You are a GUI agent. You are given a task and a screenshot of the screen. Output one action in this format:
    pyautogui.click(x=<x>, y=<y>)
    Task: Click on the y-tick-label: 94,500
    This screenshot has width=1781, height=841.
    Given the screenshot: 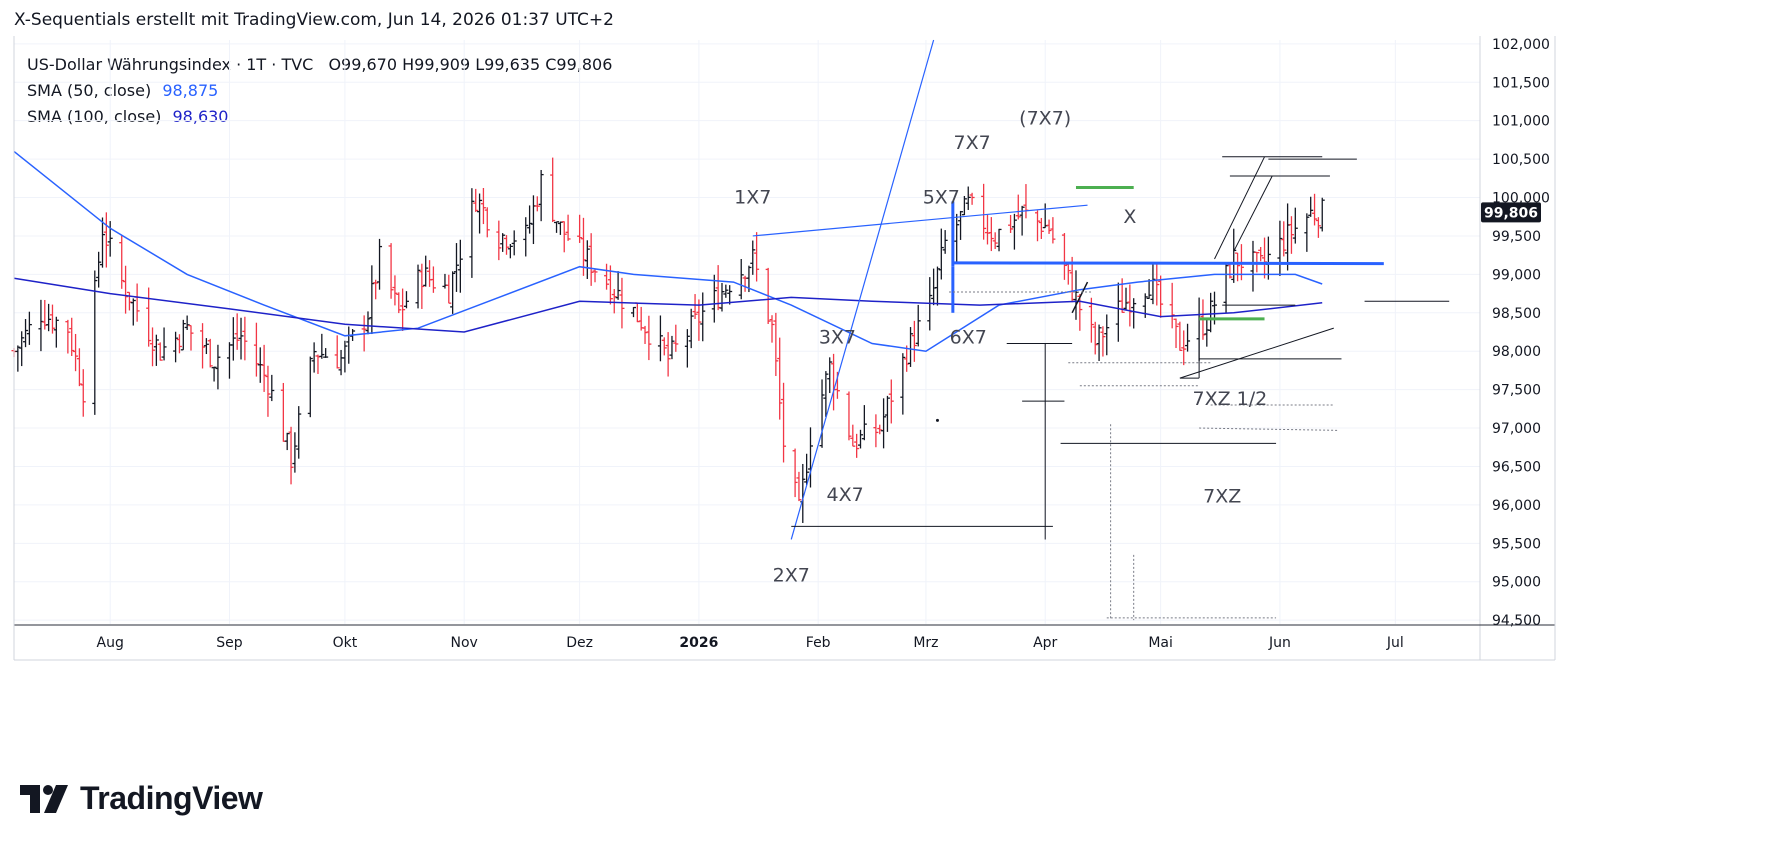 What is the action you would take?
    pyautogui.click(x=1516, y=621)
    